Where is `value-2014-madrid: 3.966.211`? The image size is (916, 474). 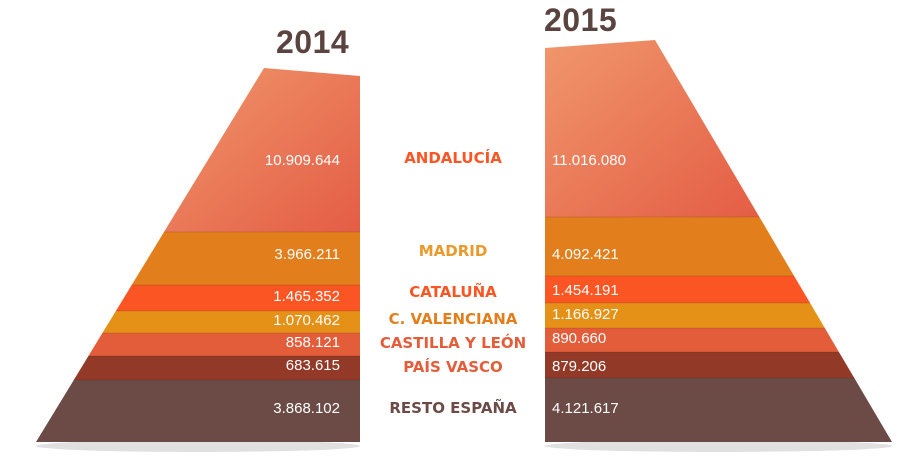 value-2014-madrid: 3.966.211 is located at coordinates (307, 254).